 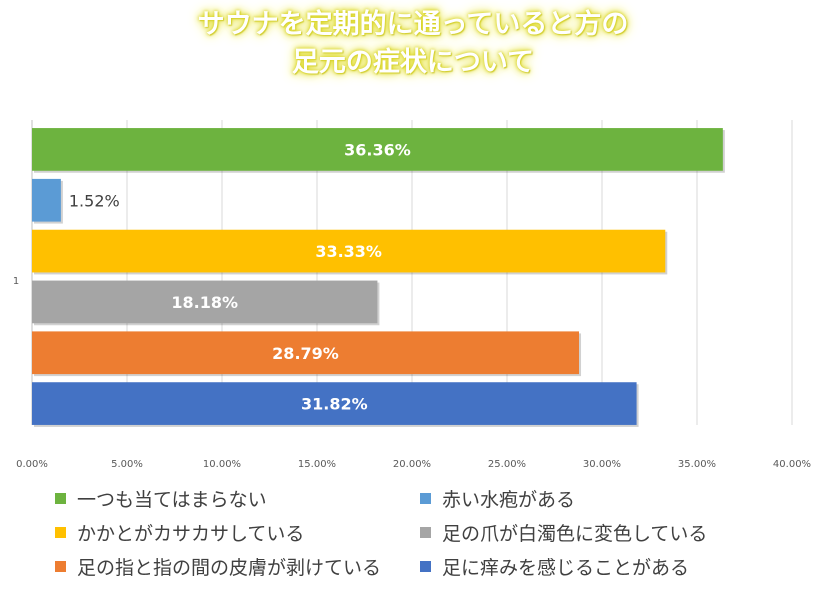 What do you see at coordinates (32, 464) in the screenshot?
I see `x-tick-label: 0.00%` at bounding box center [32, 464].